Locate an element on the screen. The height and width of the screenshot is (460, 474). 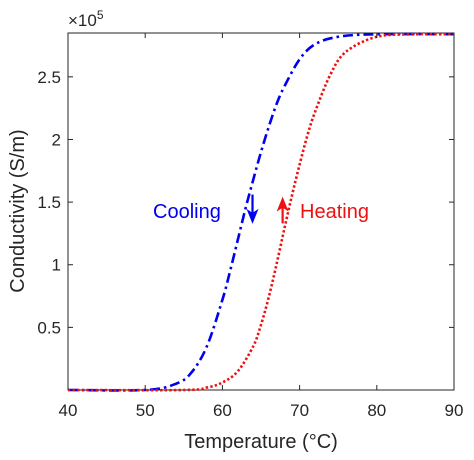
x-tick-label: 40 is located at coordinates (68, 410).